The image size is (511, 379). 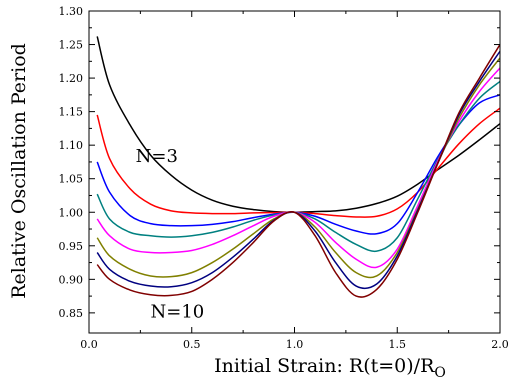 What do you see at coordinates (19, 171) in the screenshot?
I see `y-axis-title: Relative Oscillation Period` at bounding box center [19, 171].